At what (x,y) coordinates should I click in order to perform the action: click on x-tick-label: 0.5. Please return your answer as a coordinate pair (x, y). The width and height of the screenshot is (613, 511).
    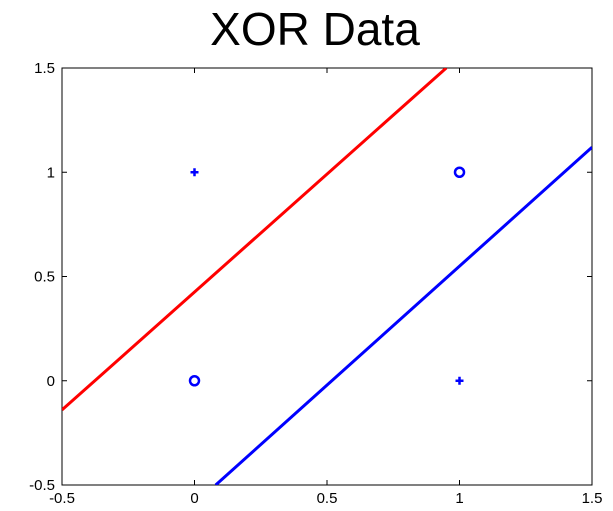
    Looking at the image, I should click on (327, 498).